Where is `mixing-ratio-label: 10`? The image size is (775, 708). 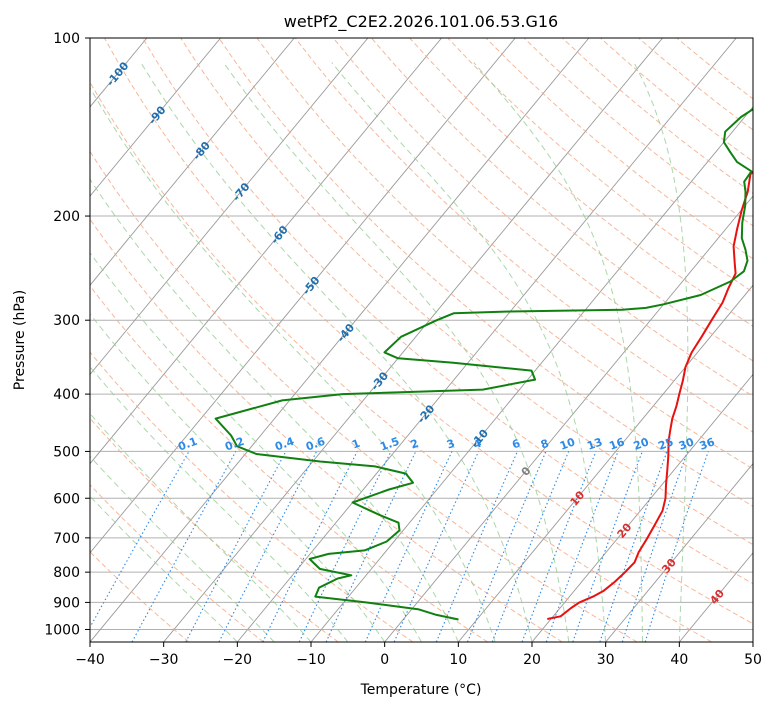 mixing-ratio-label: 10 is located at coordinates (567, 444).